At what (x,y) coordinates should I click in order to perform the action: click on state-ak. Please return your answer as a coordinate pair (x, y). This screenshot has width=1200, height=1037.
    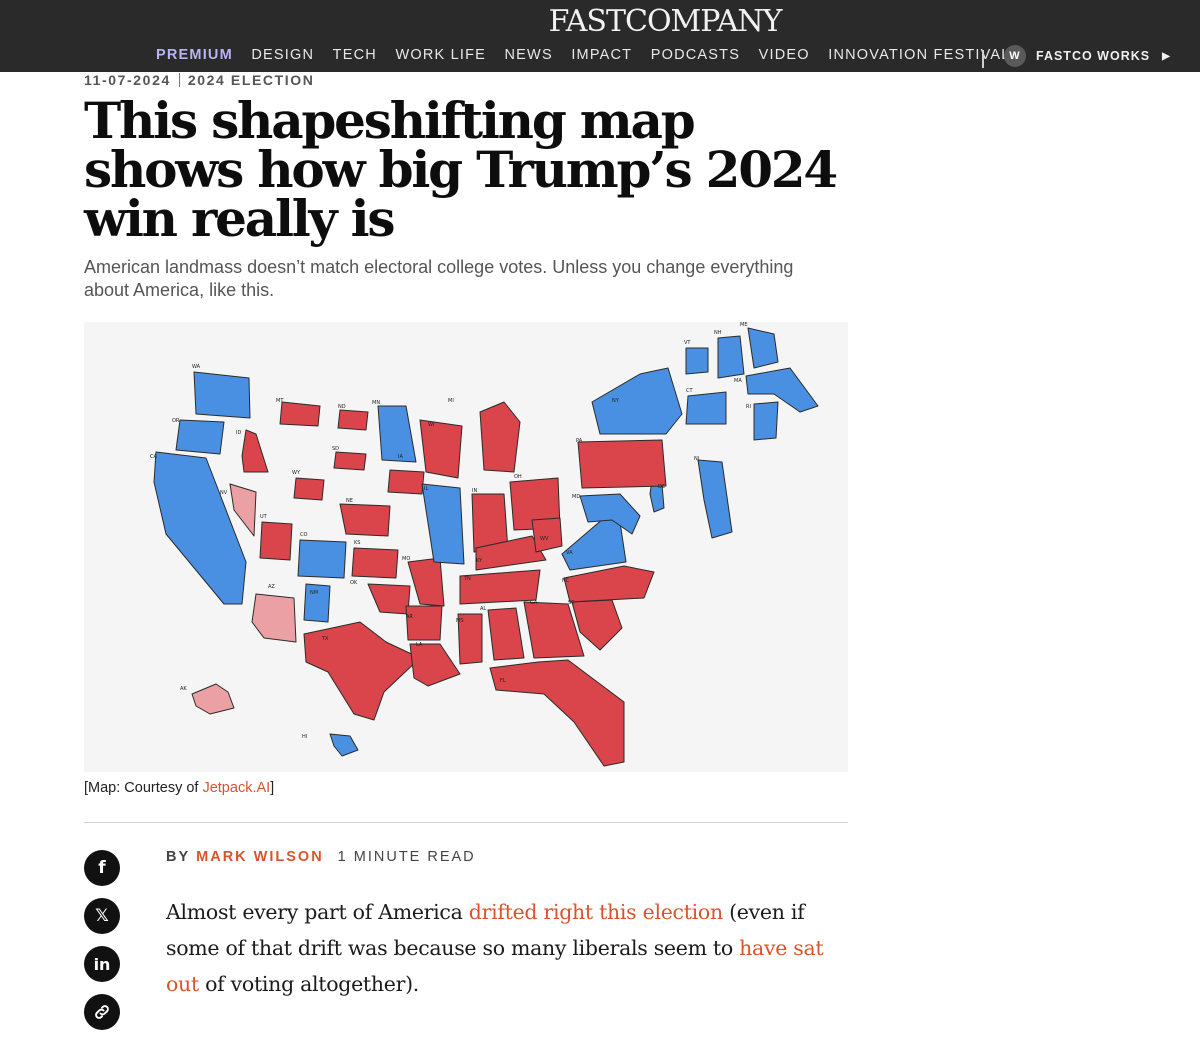
    Looking at the image, I should click on (213, 699).